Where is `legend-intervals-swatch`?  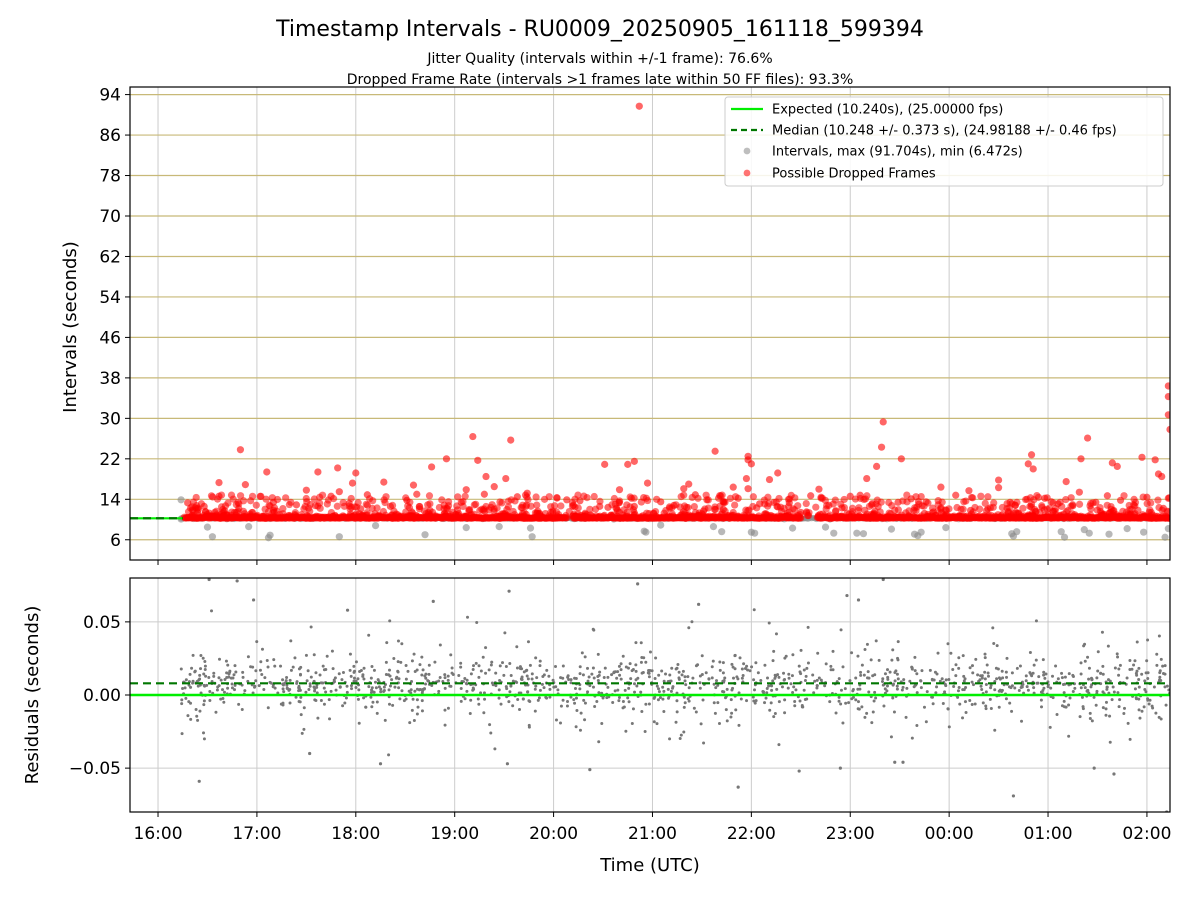
legend-intervals-swatch is located at coordinates (747, 151).